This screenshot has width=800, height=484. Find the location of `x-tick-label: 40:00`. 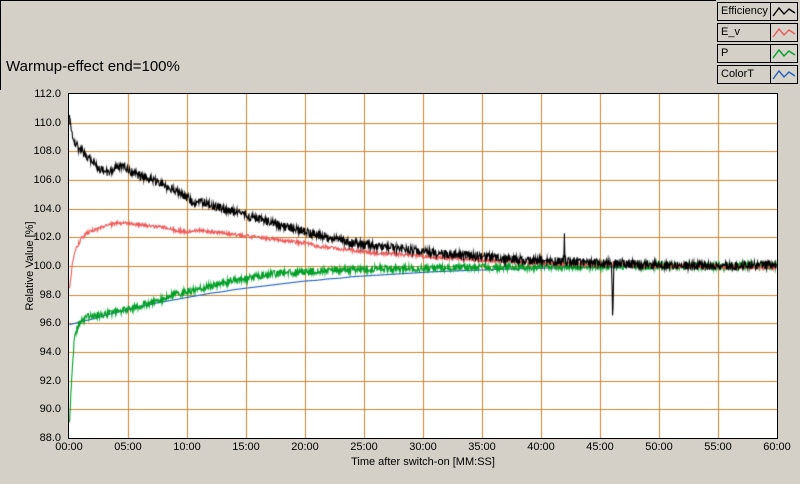

x-tick-label: 40:00 is located at coordinates (541, 447).